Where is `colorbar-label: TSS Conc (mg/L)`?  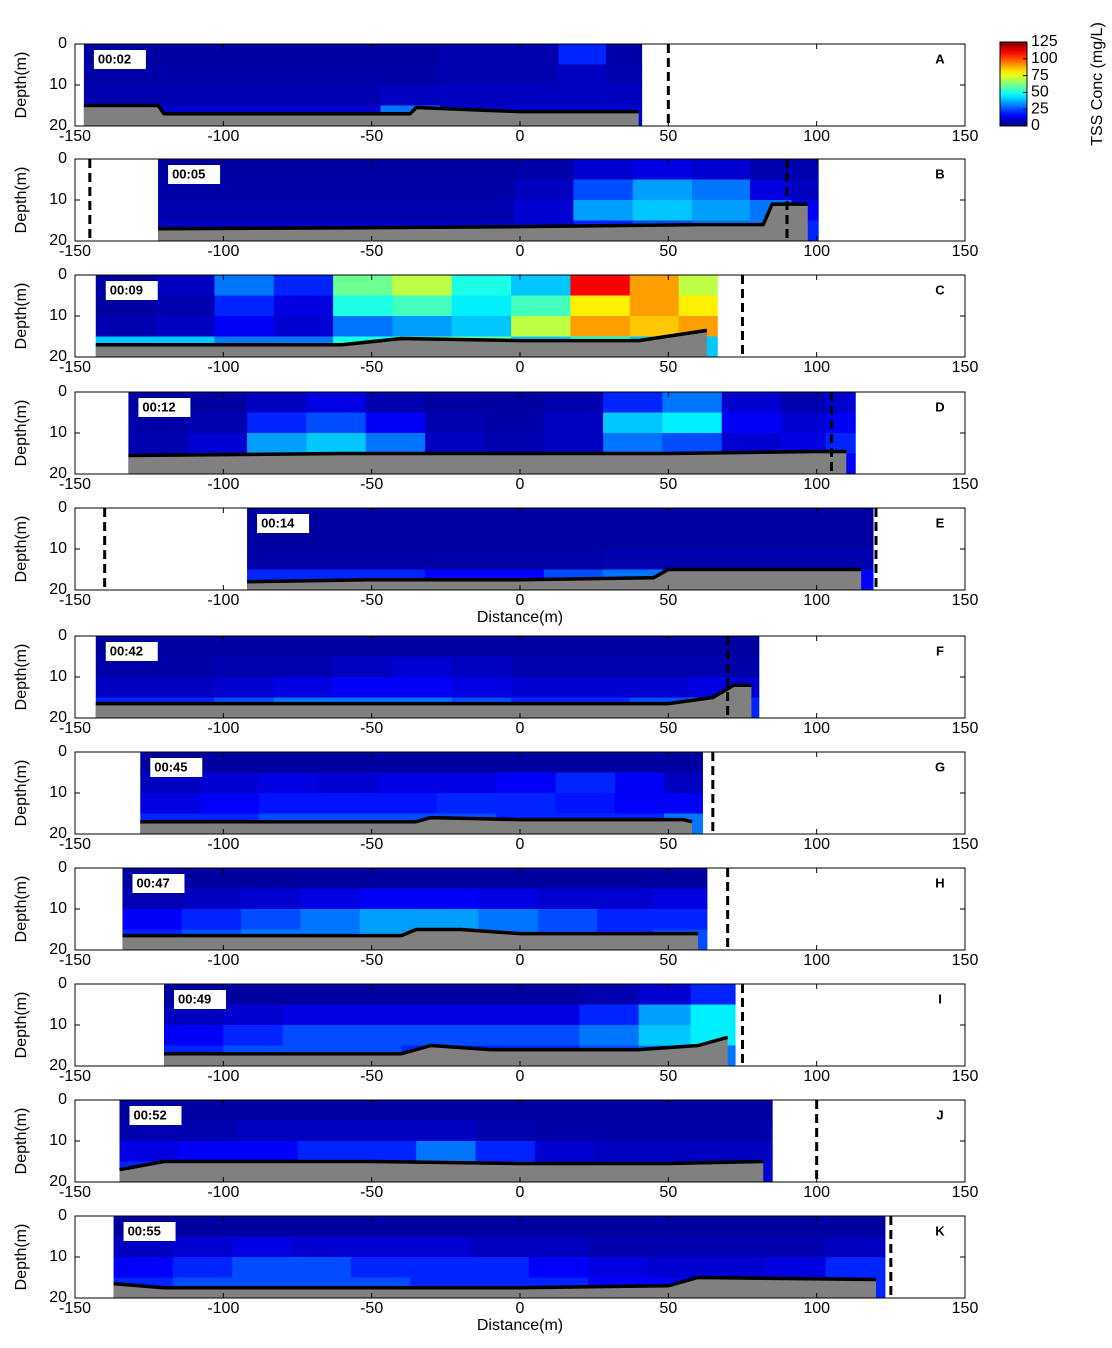 colorbar-label: TSS Conc (mg/L) is located at coordinates (1097, 84).